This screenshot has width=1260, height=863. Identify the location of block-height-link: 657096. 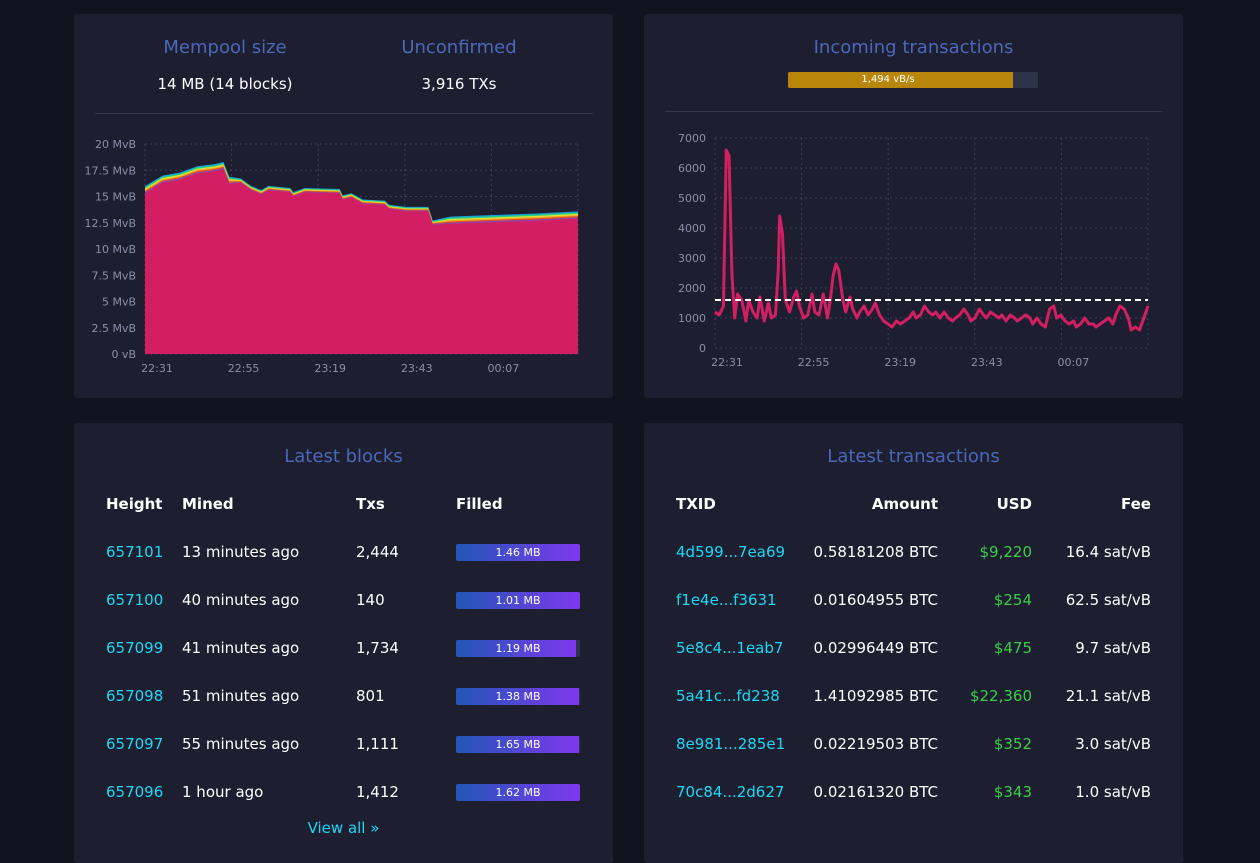
(135, 792).